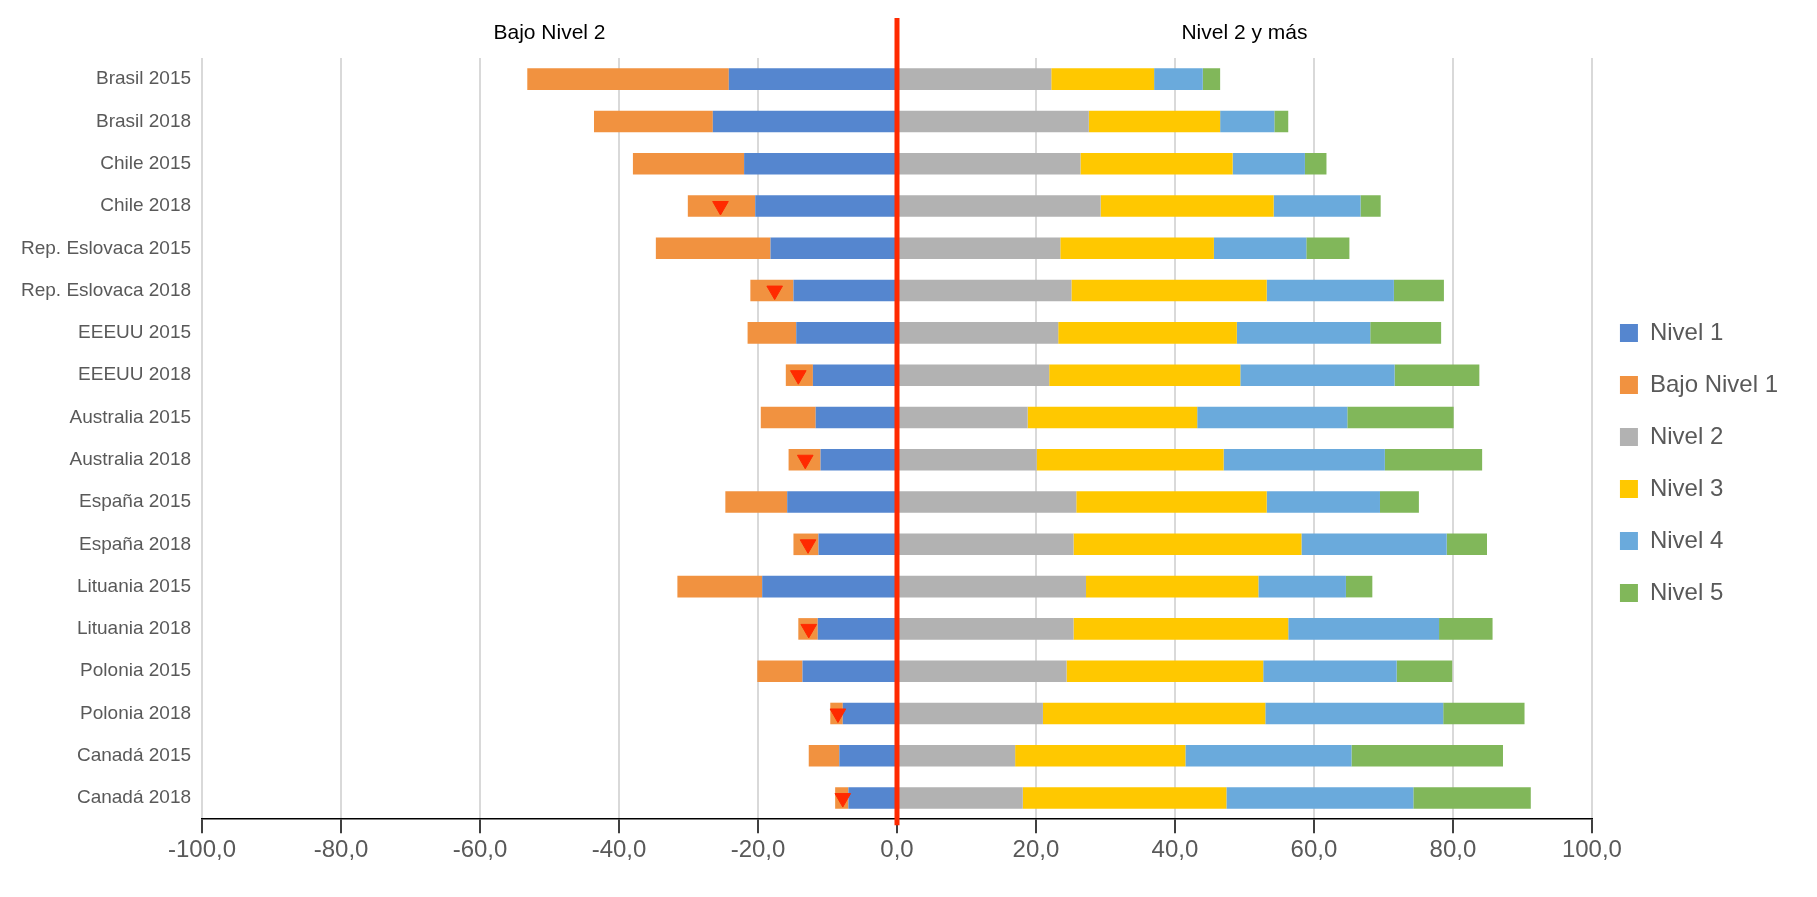  Describe the element at coordinates (136, 712) in the screenshot. I see `y-tick-label: Polonia 2018` at that location.